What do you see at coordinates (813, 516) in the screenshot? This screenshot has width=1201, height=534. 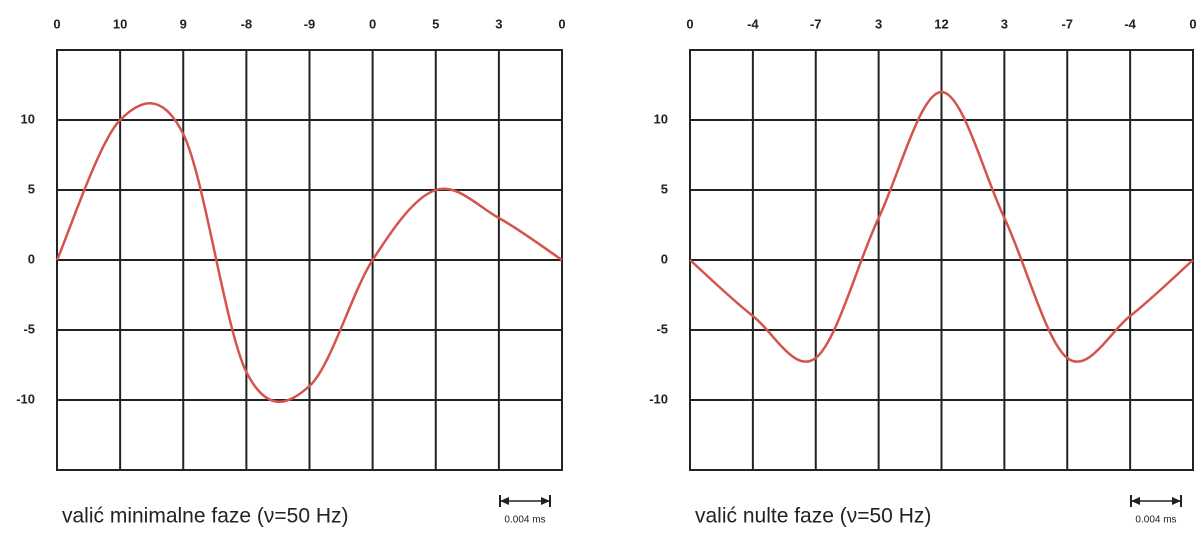 I see `chart-title: valić nulte faze (ν=50 Hz)` at bounding box center [813, 516].